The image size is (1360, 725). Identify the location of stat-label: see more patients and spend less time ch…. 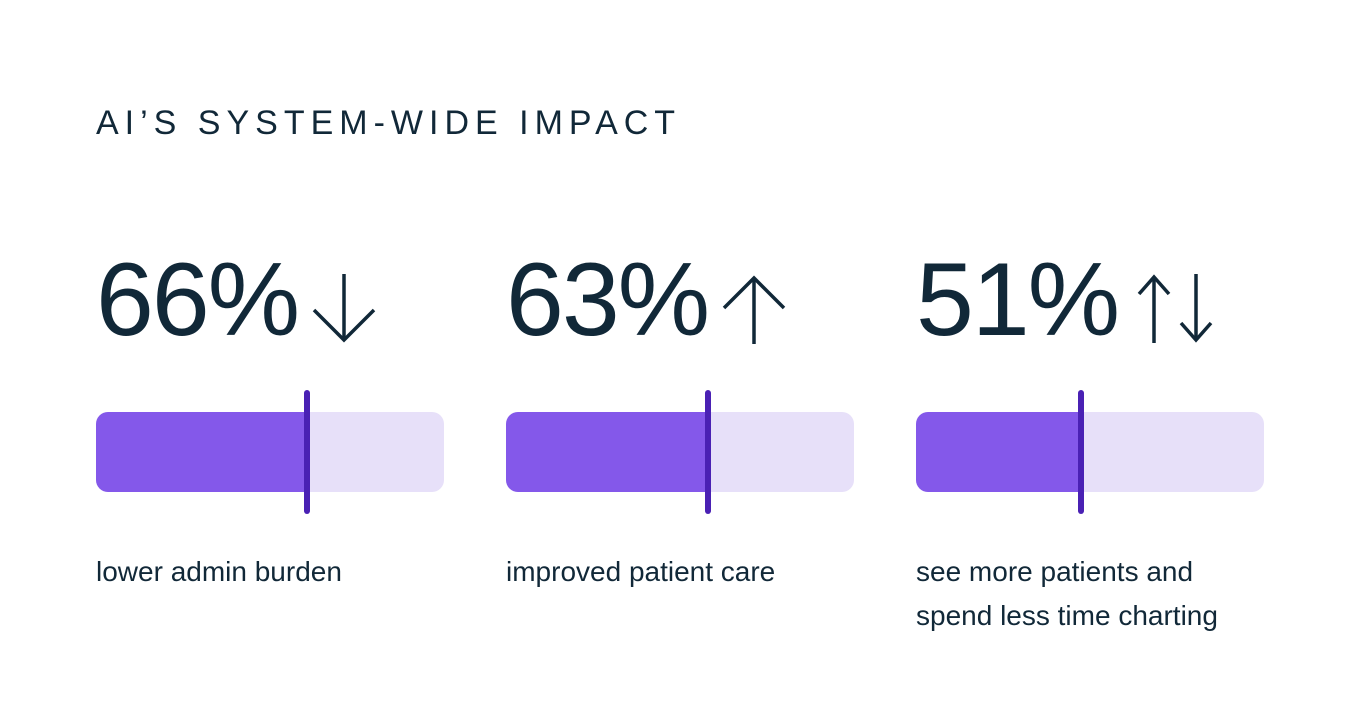
(1067, 593).